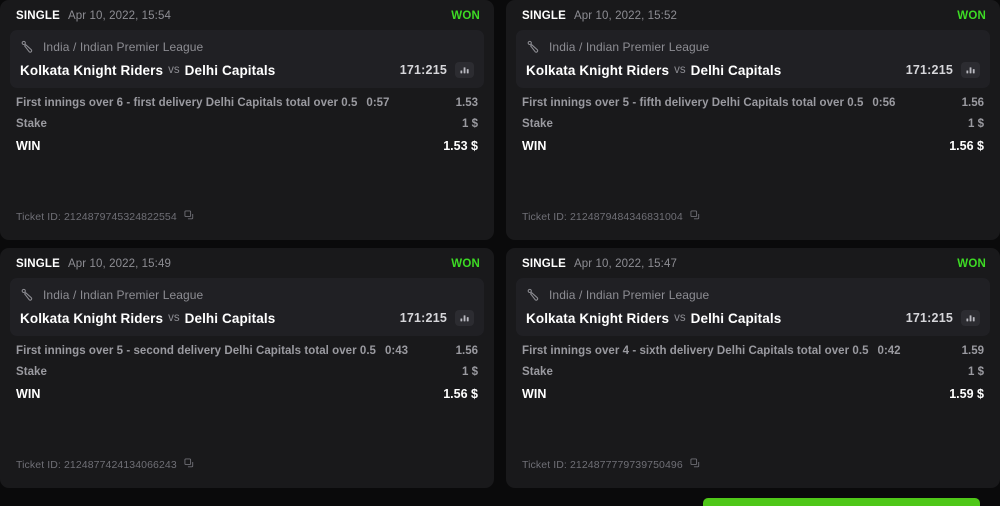  What do you see at coordinates (841, 502) in the screenshot?
I see `floating-action-bar` at bounding box center [841, 502].